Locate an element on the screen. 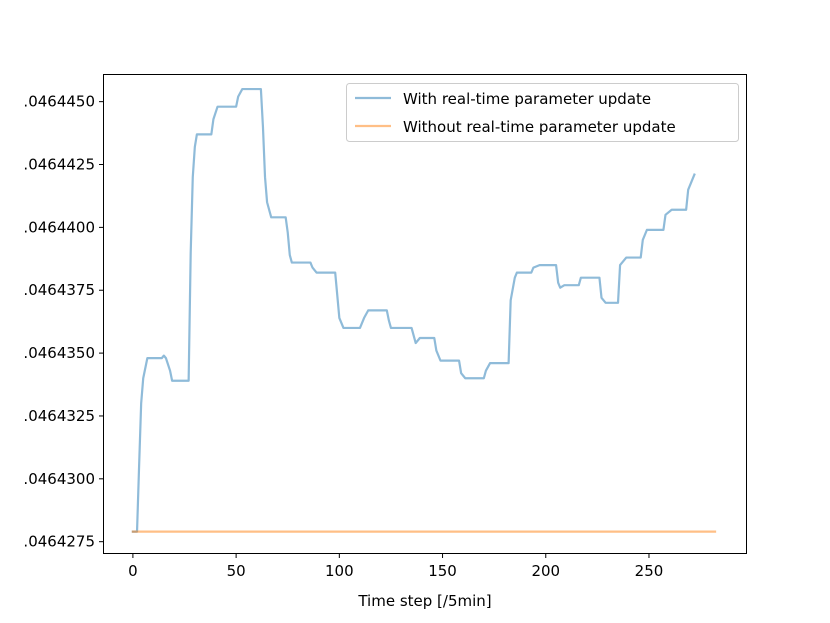 This screenshot has height=623, width=830. x-tick-label: 50 is located at coordinates (236, 571).